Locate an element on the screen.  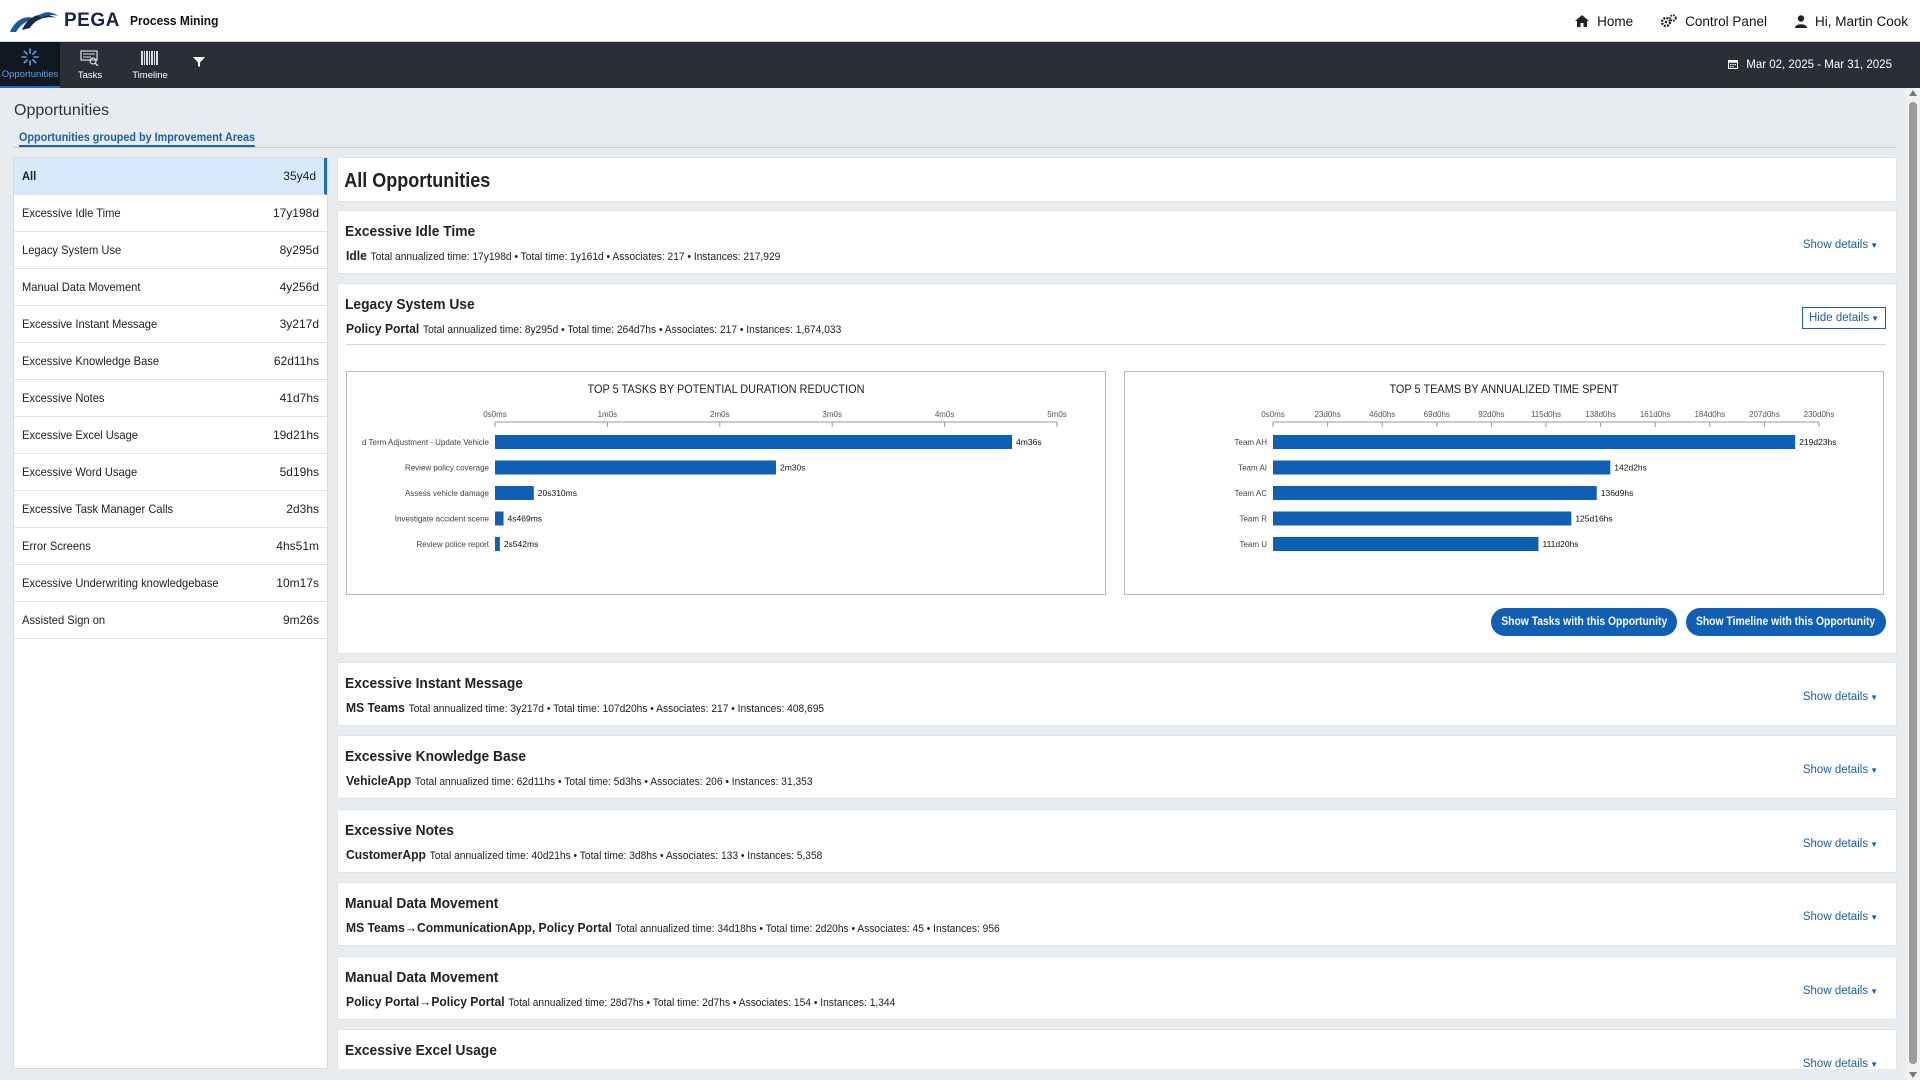
opportunity-app: Policy Portal is located at coordinates (383, 328).